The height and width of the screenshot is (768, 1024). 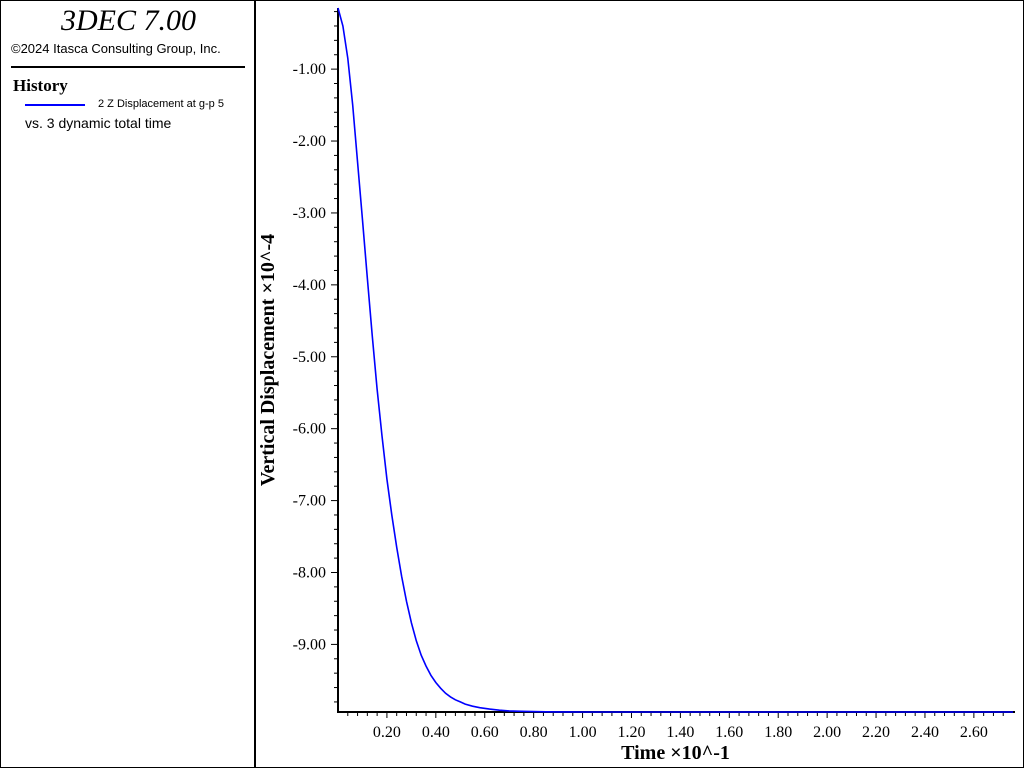 What do you see at coordinates (309, 572) in the screenshot?
I see `y-tick-label: -8.00` at bounding box center [309, 572].